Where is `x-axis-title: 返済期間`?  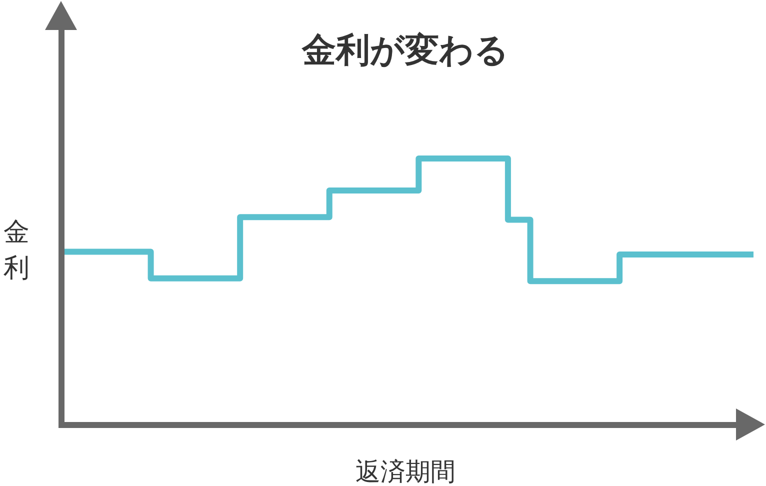
x-axis-title: 返済期間 is located at coordinates (406, 471).